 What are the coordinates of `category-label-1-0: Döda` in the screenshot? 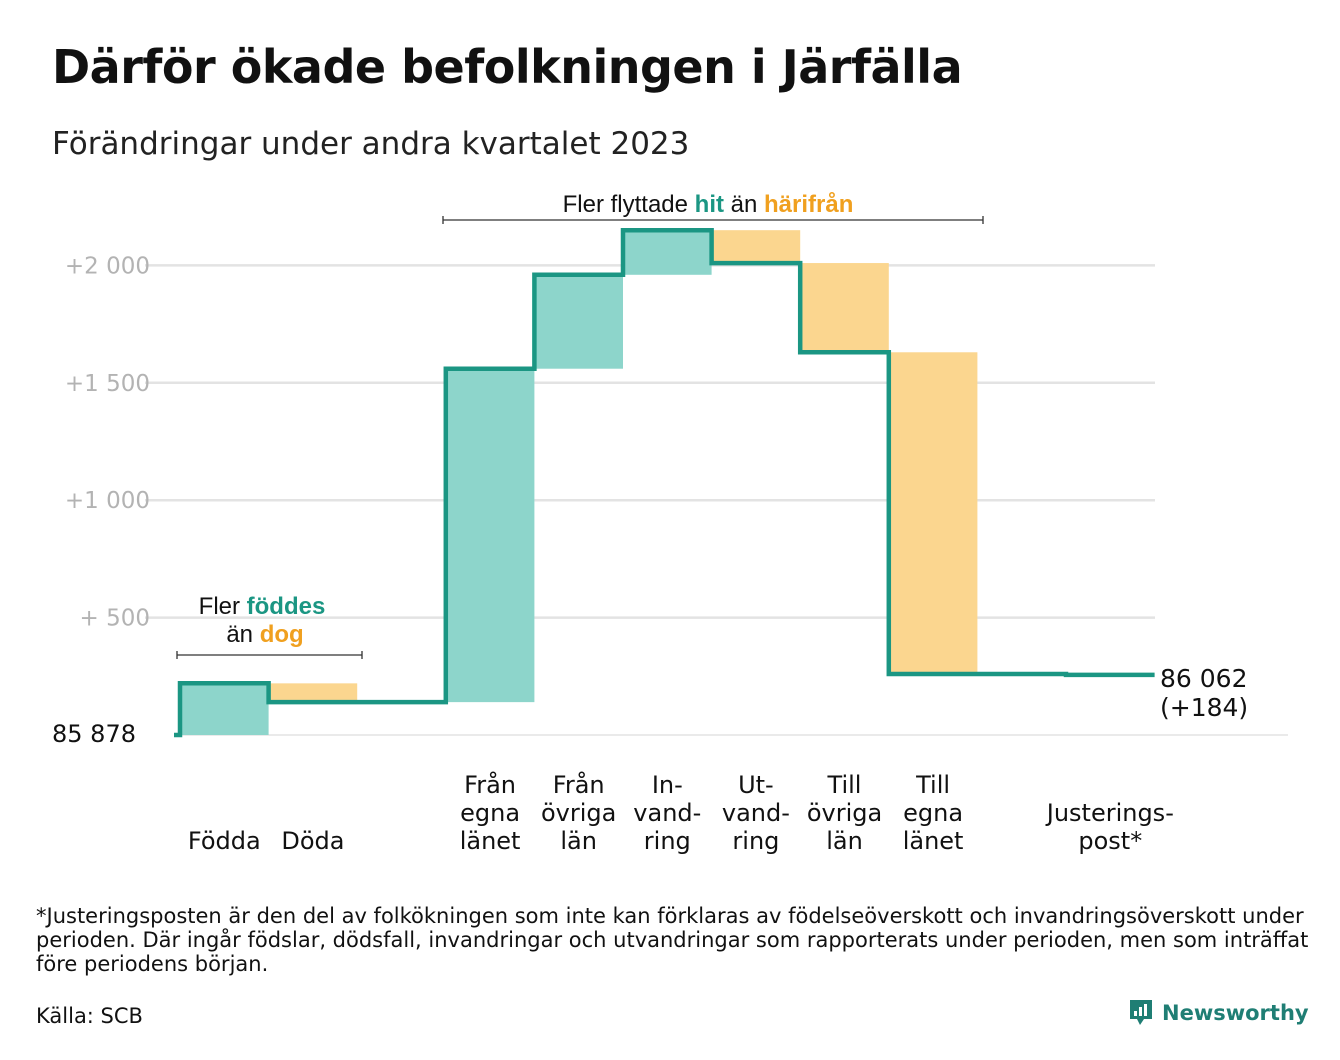 It's located at (312, 841).